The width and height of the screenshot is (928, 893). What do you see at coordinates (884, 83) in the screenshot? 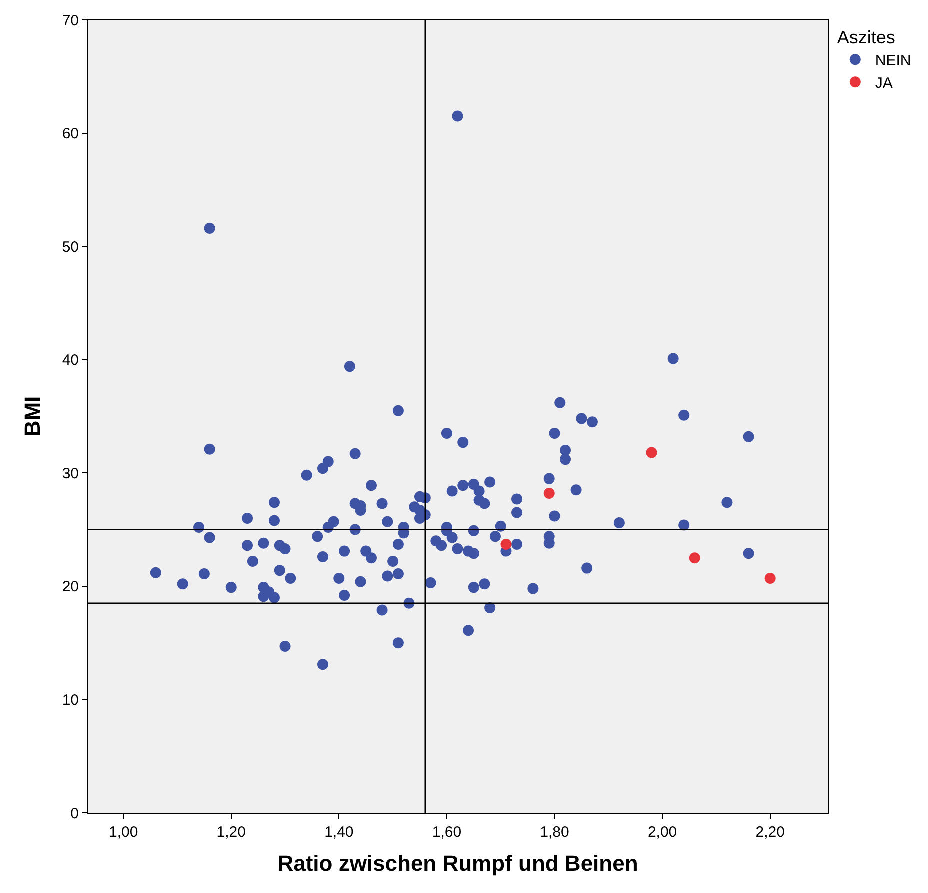
I see `legend-label: JA` at bounding box center [884, 83].